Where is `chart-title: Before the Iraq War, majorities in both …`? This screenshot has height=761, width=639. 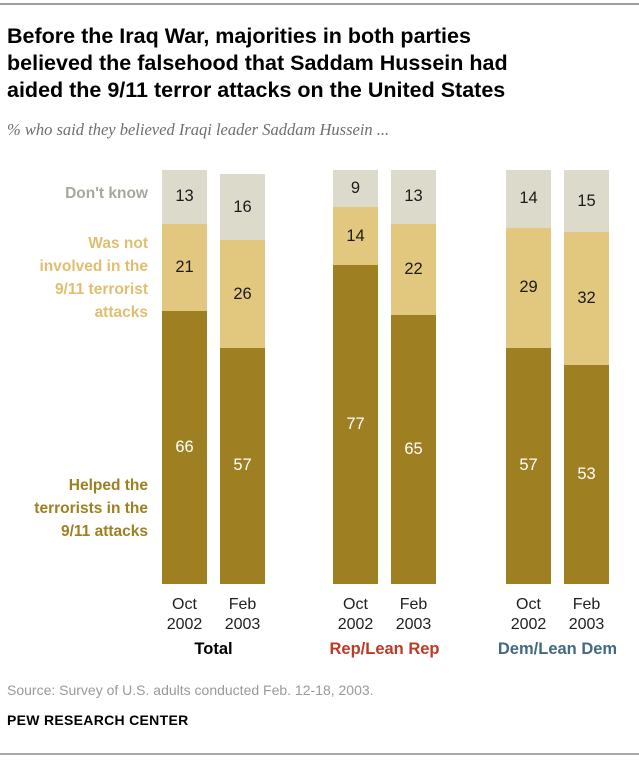 chart-title: Before the Iraq War, majorities in both … is located at coordinates (257, 63).